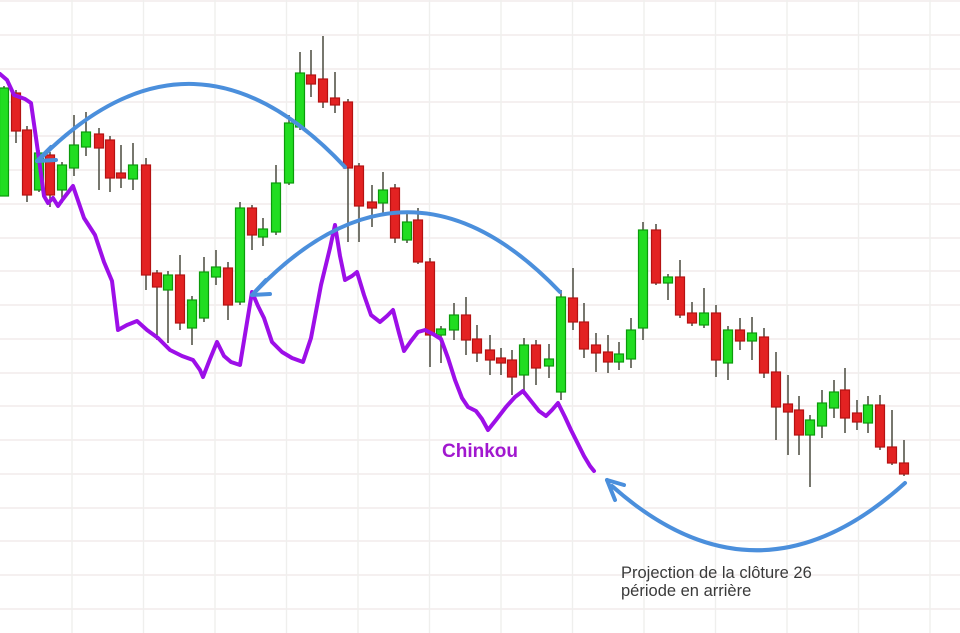 Image resolution: width=960 pixels, height=633 pixels. Describe the element at coordinates (480, 451) in the screenshot. I see `chinkou-label: Chinkou` at that location.